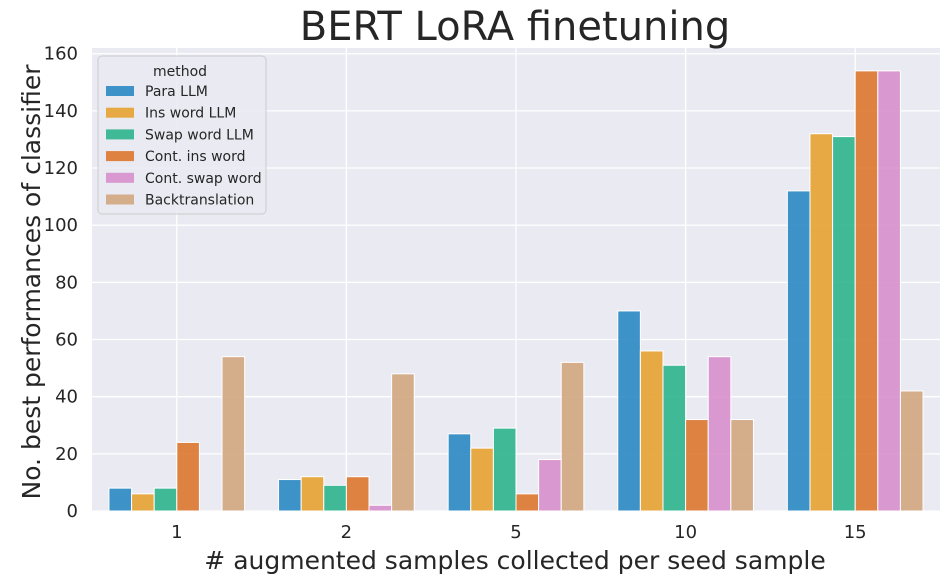  Describe the element at coordinates (515, 532) in the screenshot. I see `x-tick-label: 5` at that location.